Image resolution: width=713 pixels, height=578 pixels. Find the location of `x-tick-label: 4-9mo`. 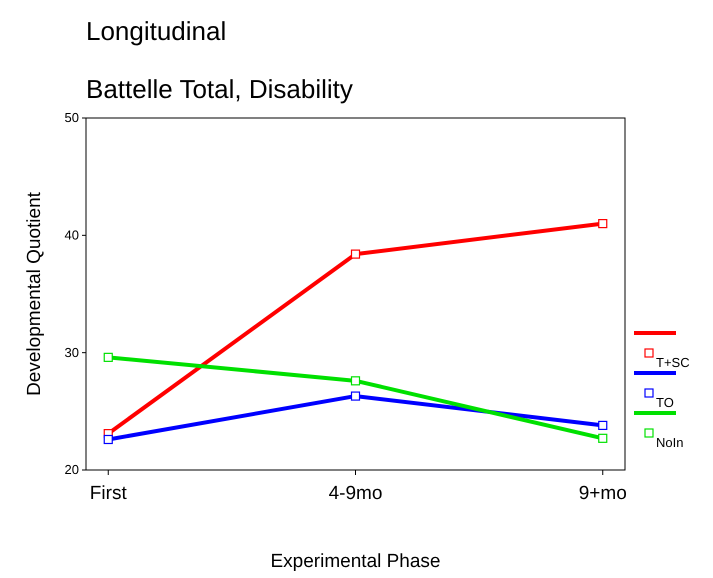

x-tick-label: 4-9mo is located at coordinates (355, 493).